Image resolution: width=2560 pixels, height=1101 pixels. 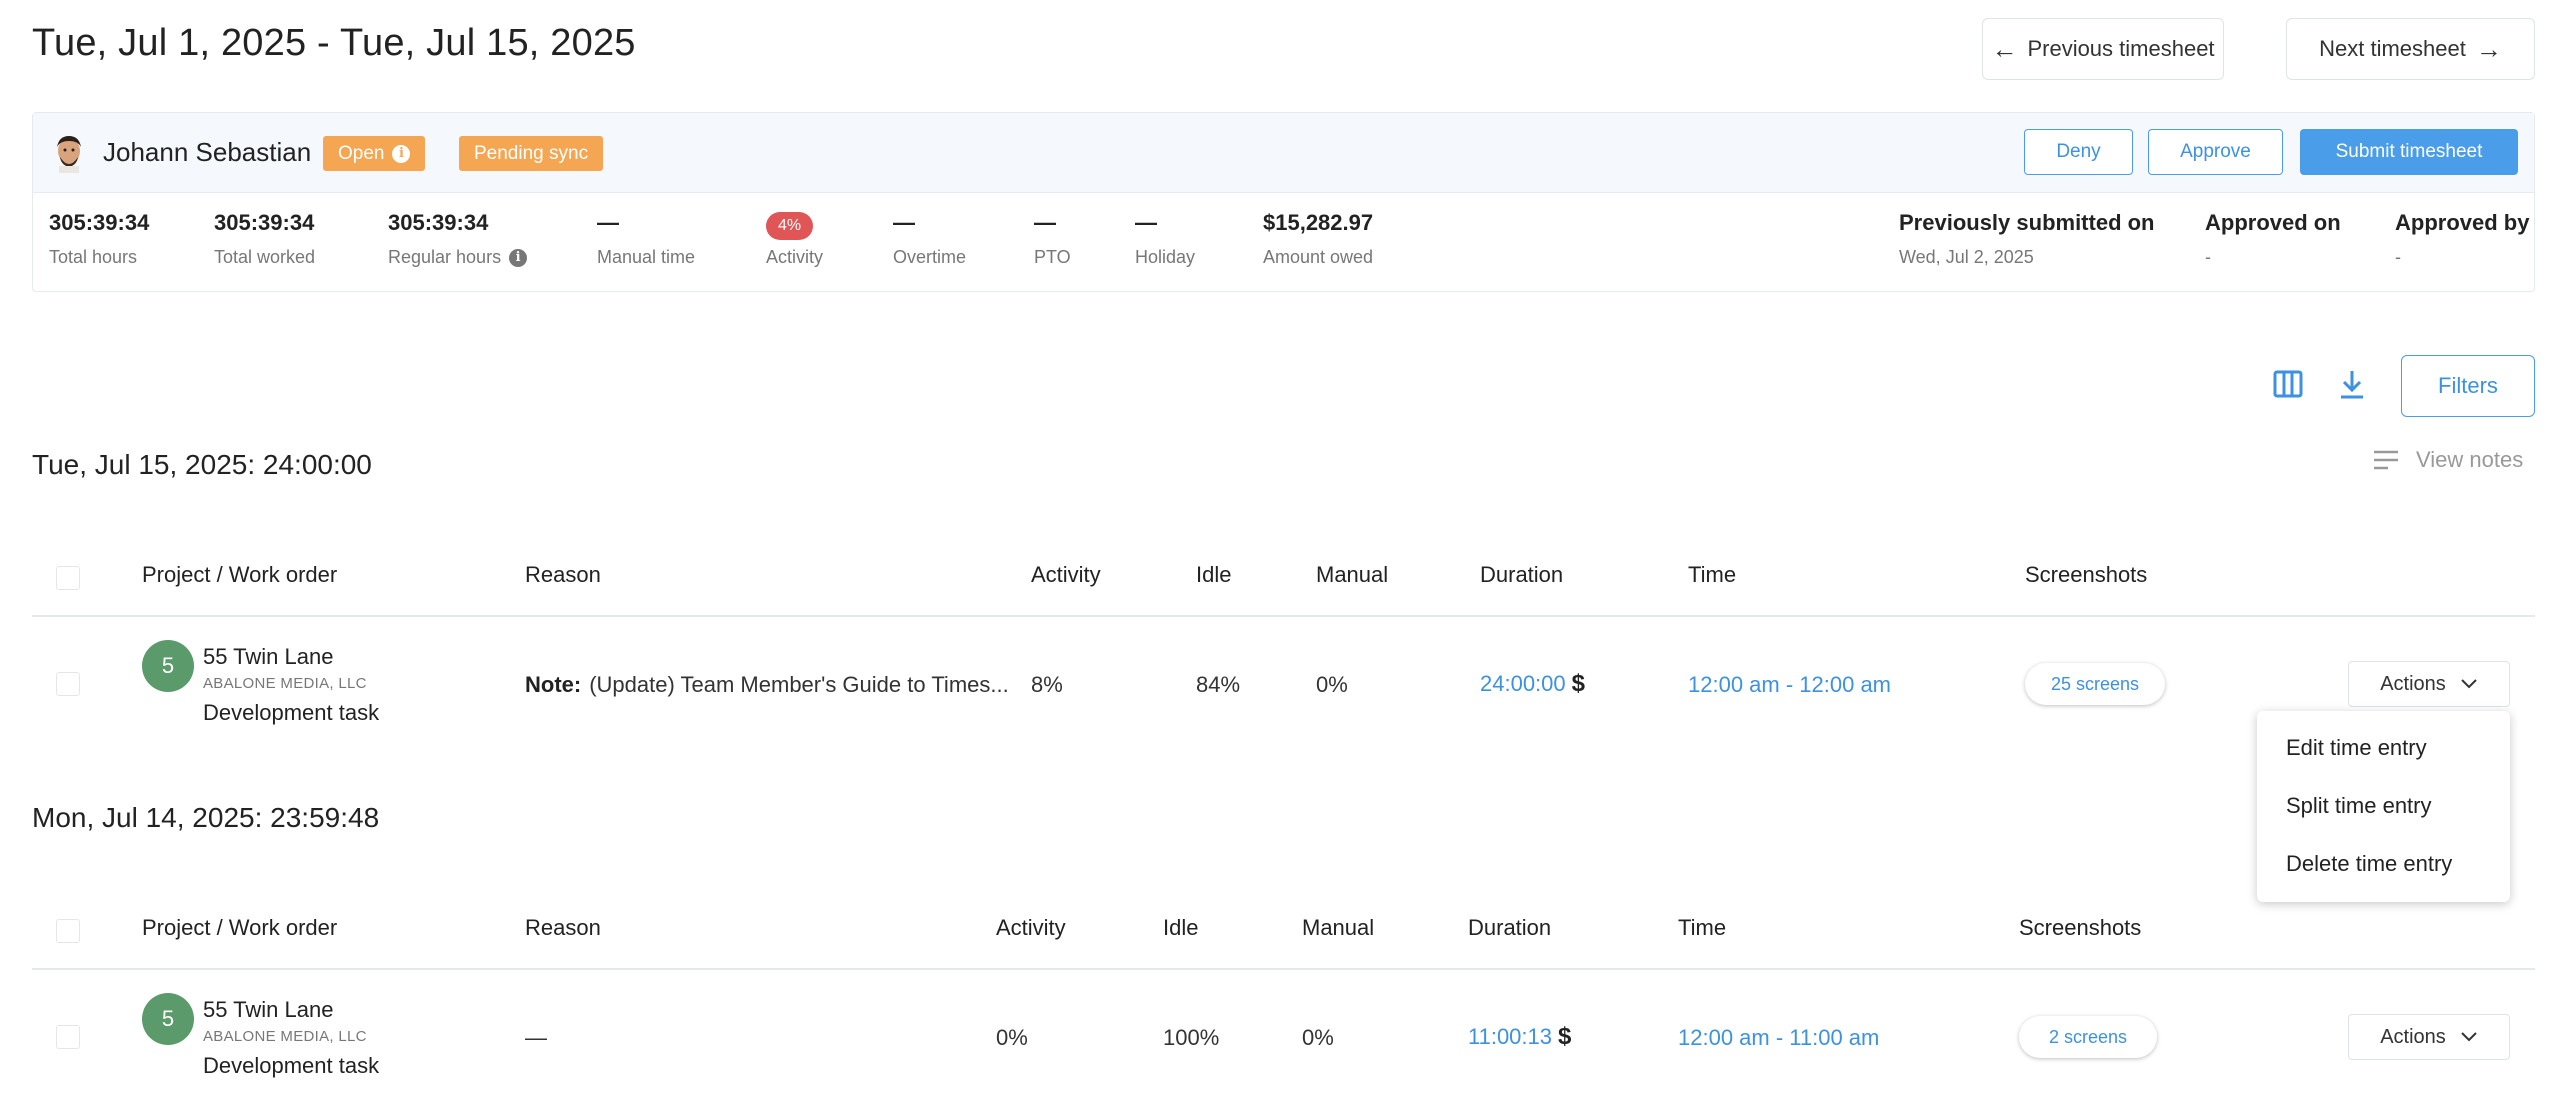 What do you see at coordinates (99, 238) in the screenshot?
I see `stat-total-hours: 305:39:34 Total hours` at bounding box center [99, 238].